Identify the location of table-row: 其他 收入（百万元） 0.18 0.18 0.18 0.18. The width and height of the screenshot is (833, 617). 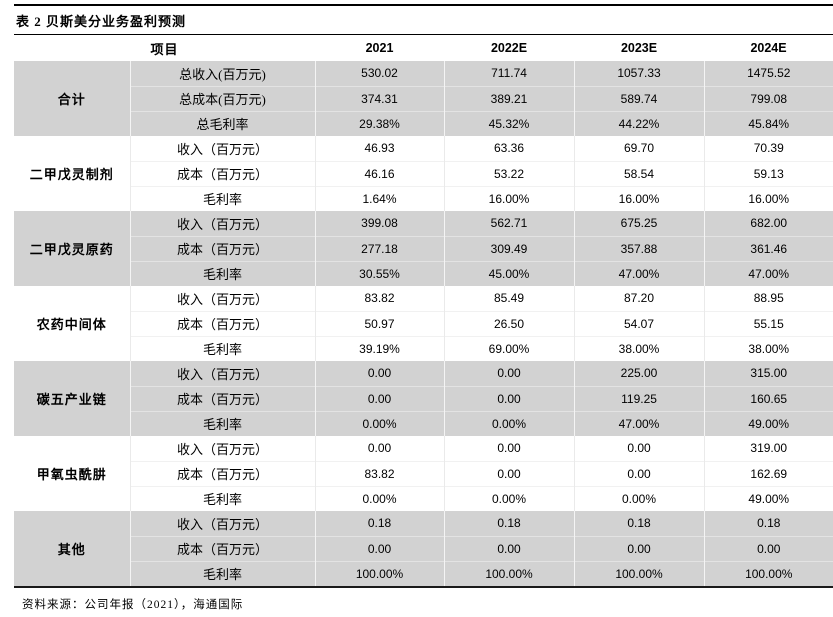
(423, 548).